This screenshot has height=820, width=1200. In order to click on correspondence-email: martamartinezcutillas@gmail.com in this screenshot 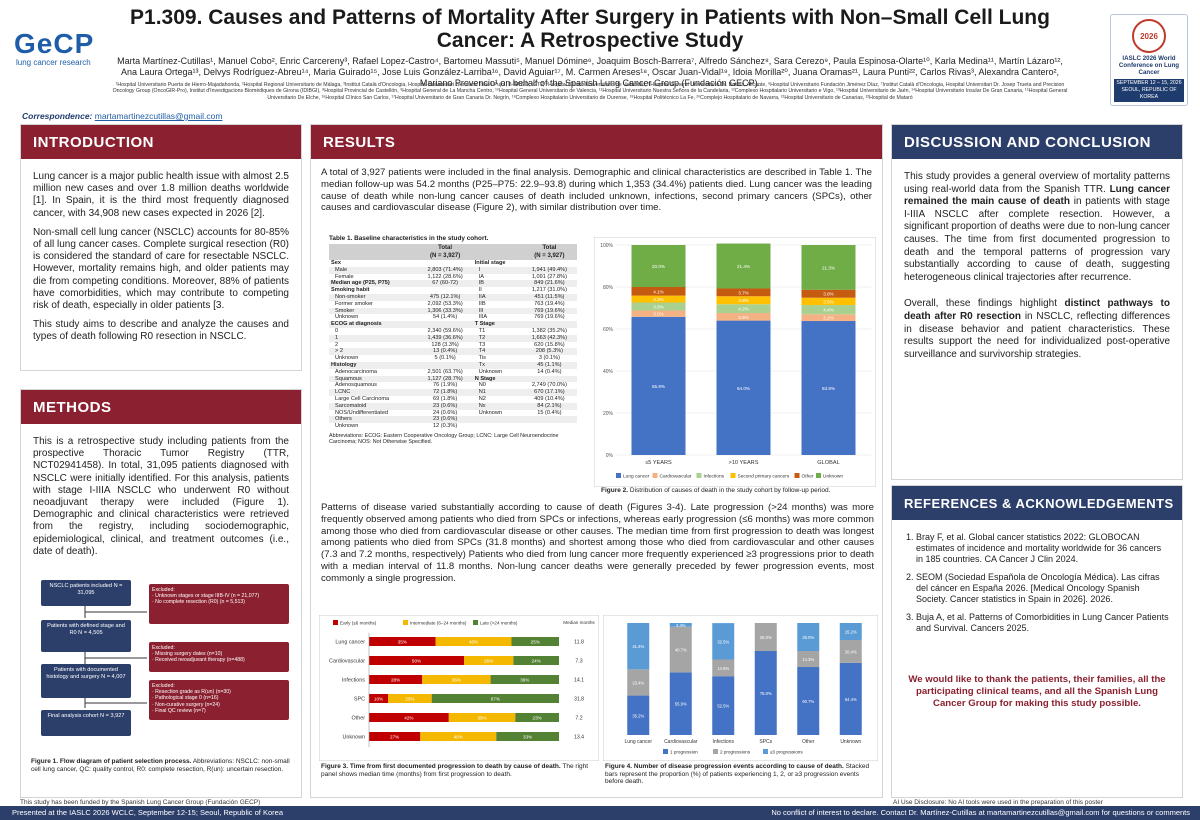, I will do `click(158, 116)`.